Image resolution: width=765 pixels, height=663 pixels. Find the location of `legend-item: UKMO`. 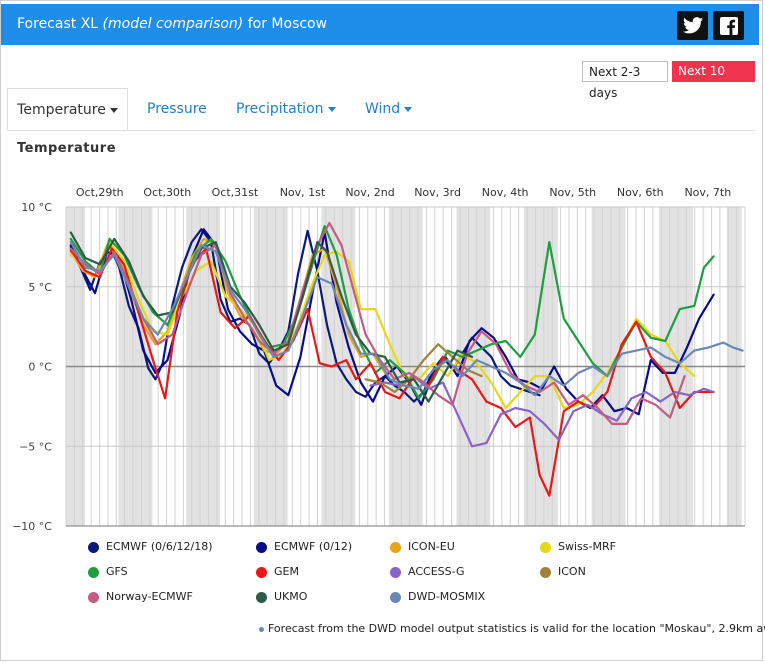

legend-item: UKMO is located at coordinates (281, 596).